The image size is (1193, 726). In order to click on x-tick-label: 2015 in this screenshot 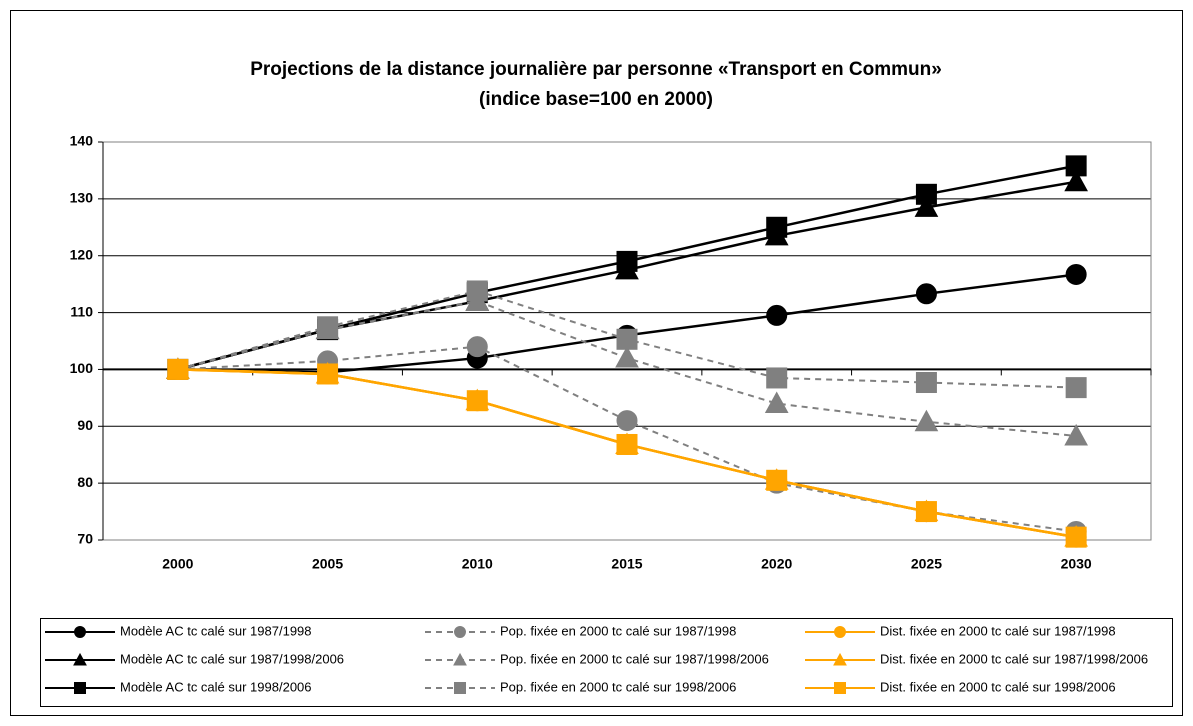, I will do `click(626, 564)`.